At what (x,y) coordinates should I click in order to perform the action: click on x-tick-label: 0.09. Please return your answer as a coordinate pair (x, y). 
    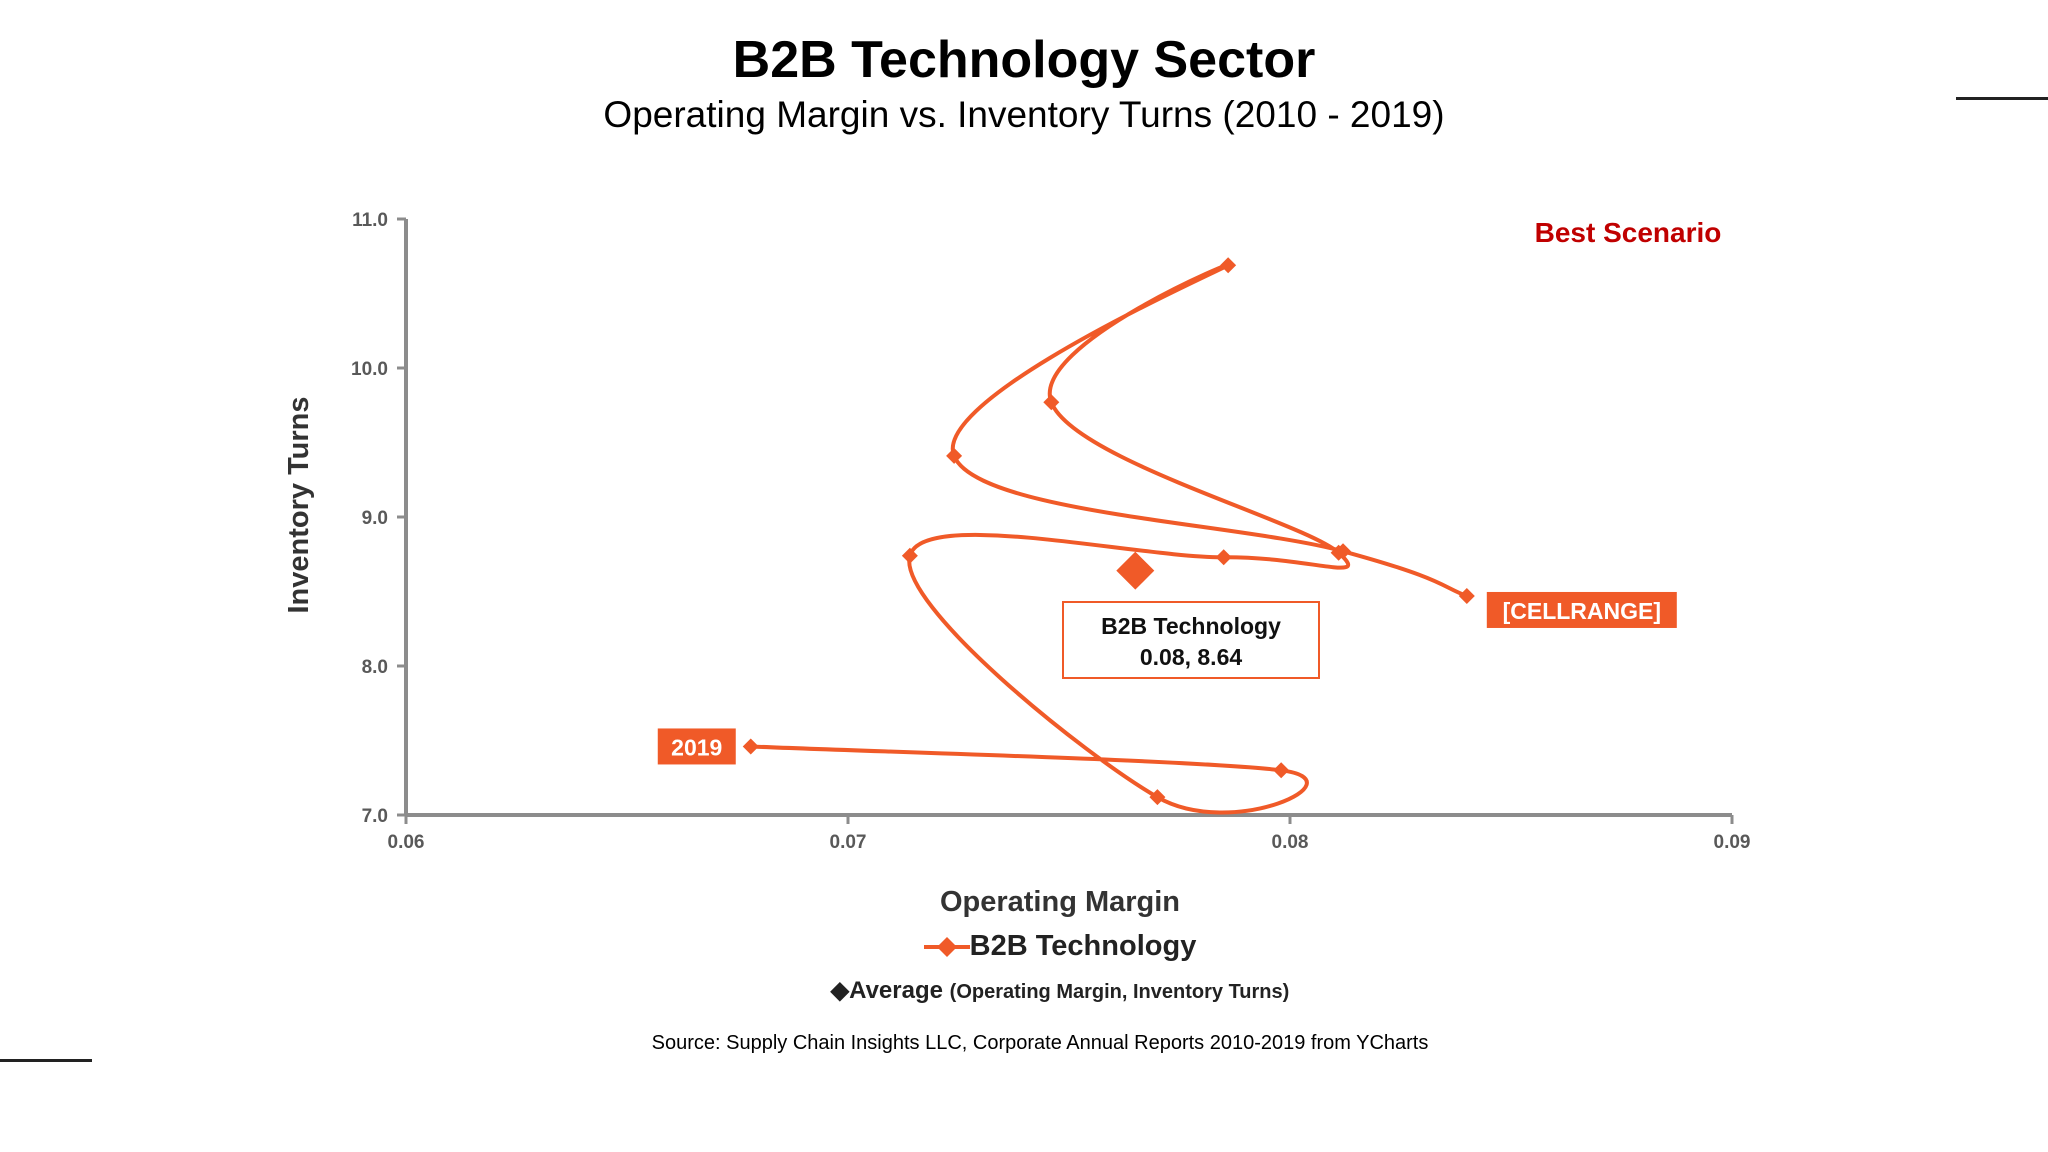
    Looking at the image, I should click on (1732, 842).